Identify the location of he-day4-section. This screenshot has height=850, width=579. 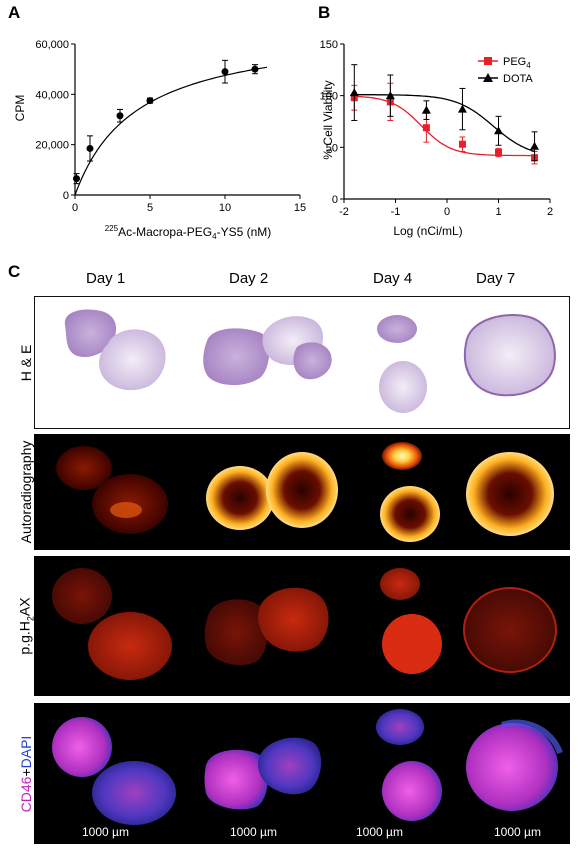
(402, 364).